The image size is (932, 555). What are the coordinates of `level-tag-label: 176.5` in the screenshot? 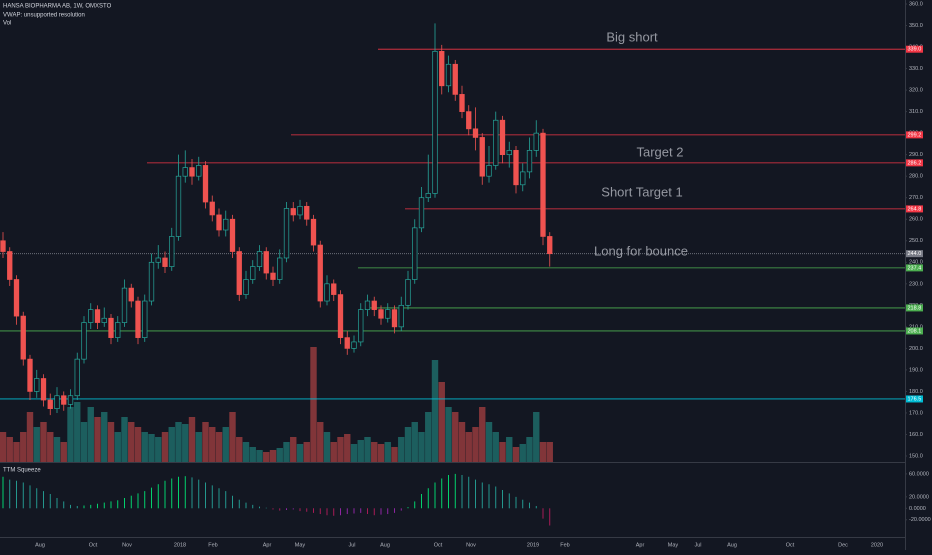 It's located at (915, 399).